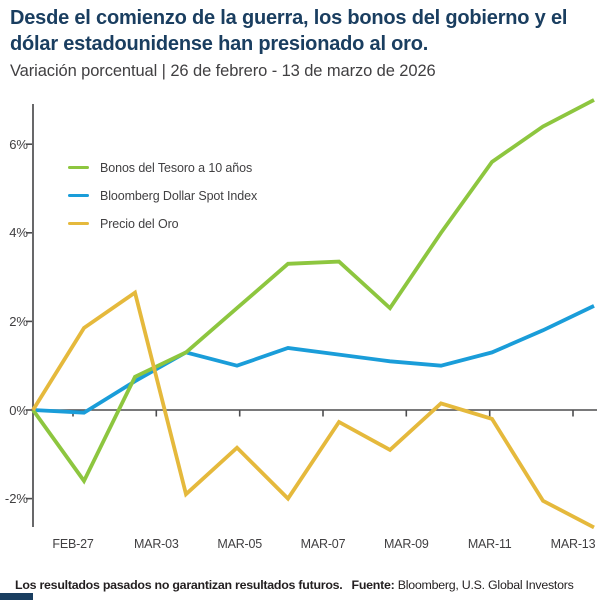  What do you see at coordinates (16, 596) in the screenshot?
I see `footer-band` at bounding box center [16, 596].